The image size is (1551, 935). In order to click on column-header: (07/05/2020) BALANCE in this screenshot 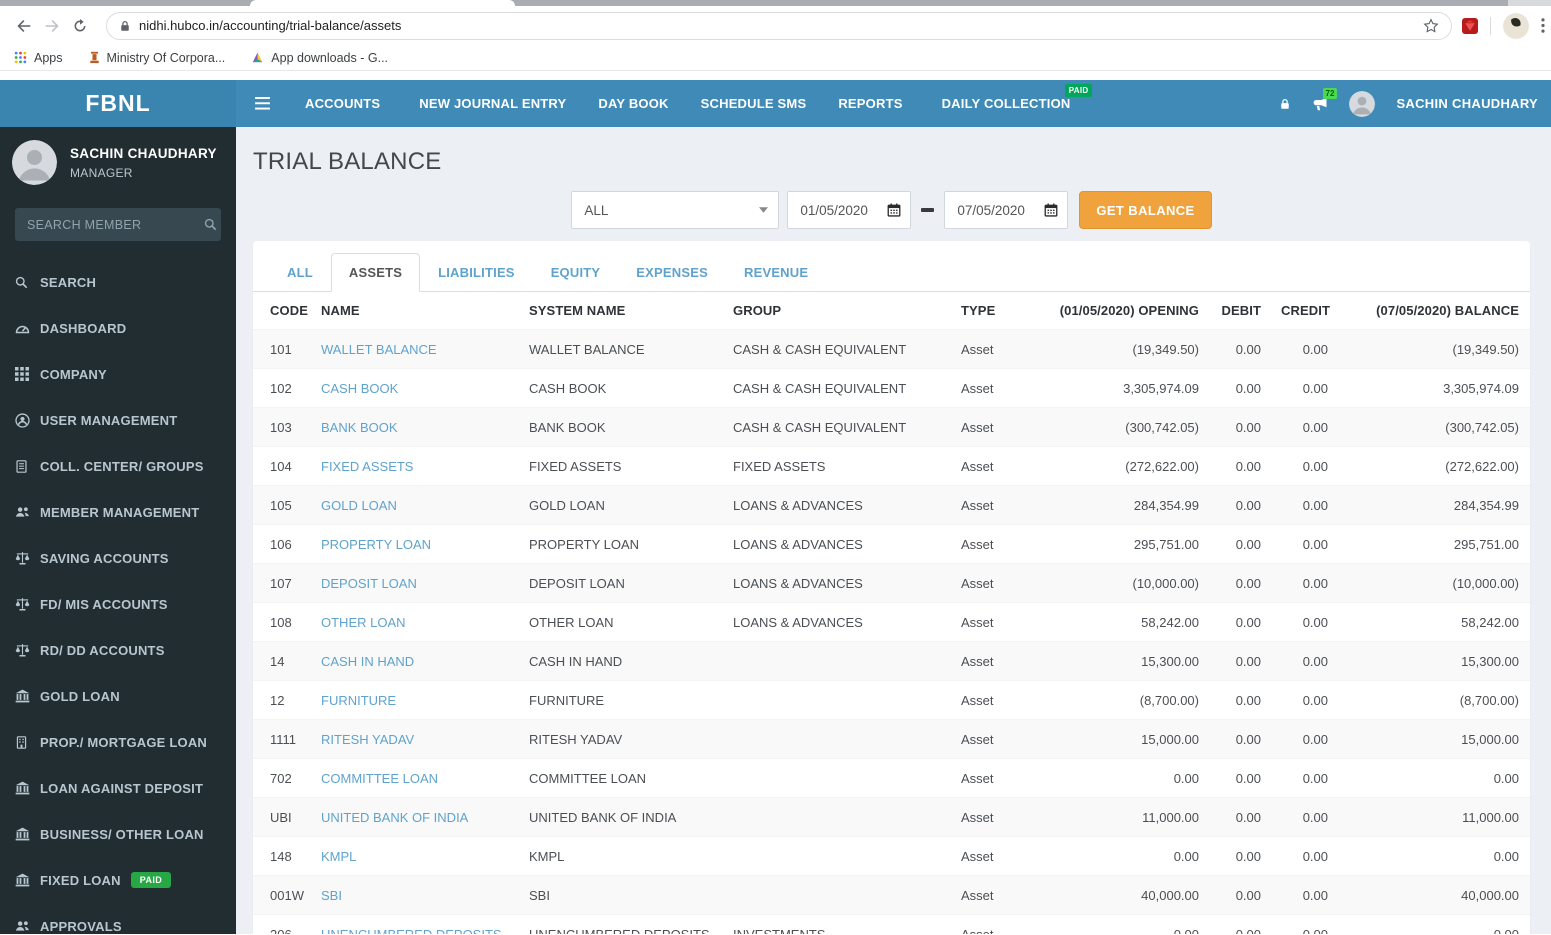, I will do `click(1434, 311)`.